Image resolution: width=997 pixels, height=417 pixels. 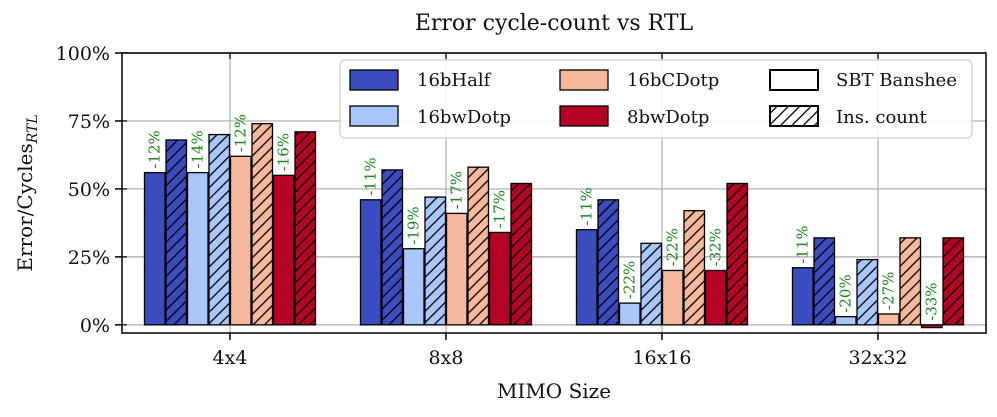 I want to click on bar-inscount-hatch-16bcdotp-32x32, so click(x=910, y=281).